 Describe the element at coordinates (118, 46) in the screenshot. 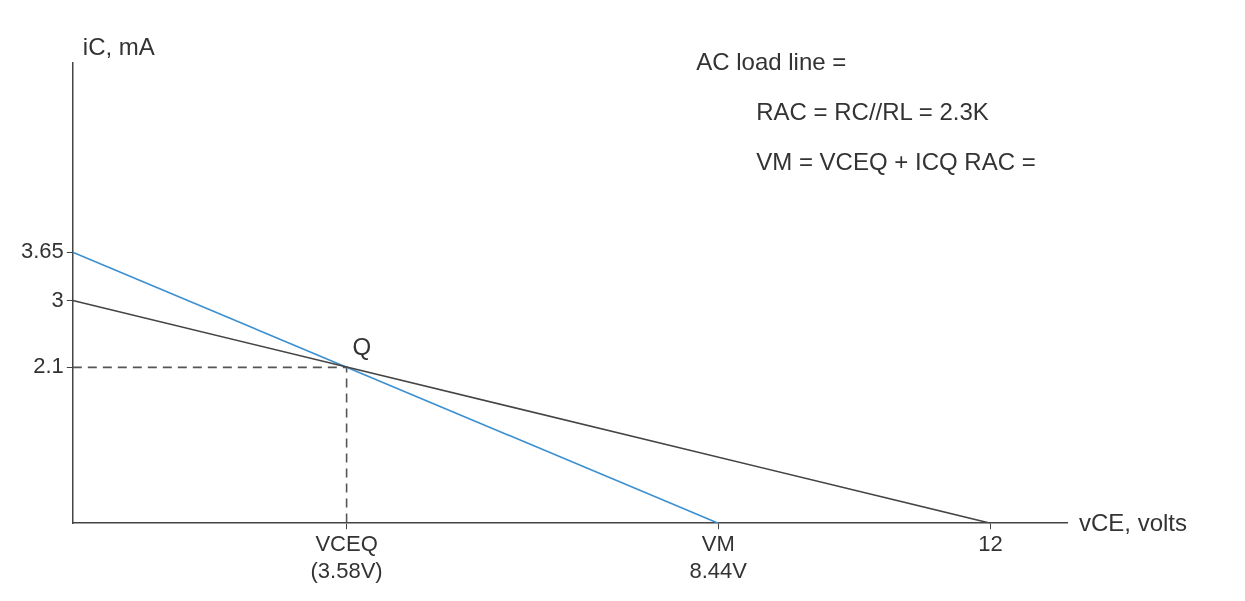

I see `y-axis-title: iC, mA` at that location.